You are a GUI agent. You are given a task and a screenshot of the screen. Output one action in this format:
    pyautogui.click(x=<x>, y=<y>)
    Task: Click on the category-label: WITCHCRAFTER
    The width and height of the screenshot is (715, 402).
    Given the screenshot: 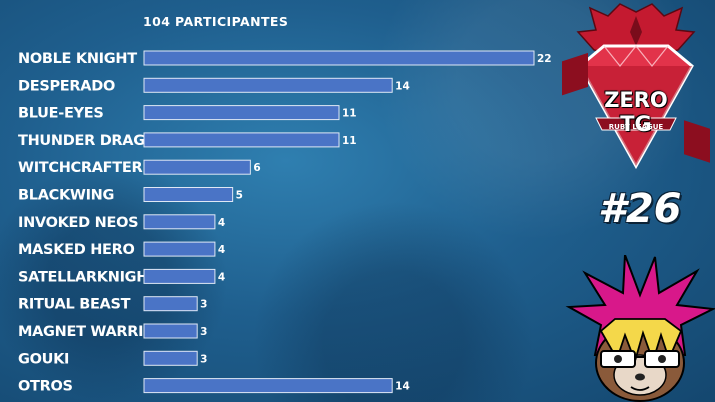 What is the action you would take?
    pyautogui.click(x=80, y=168)
    